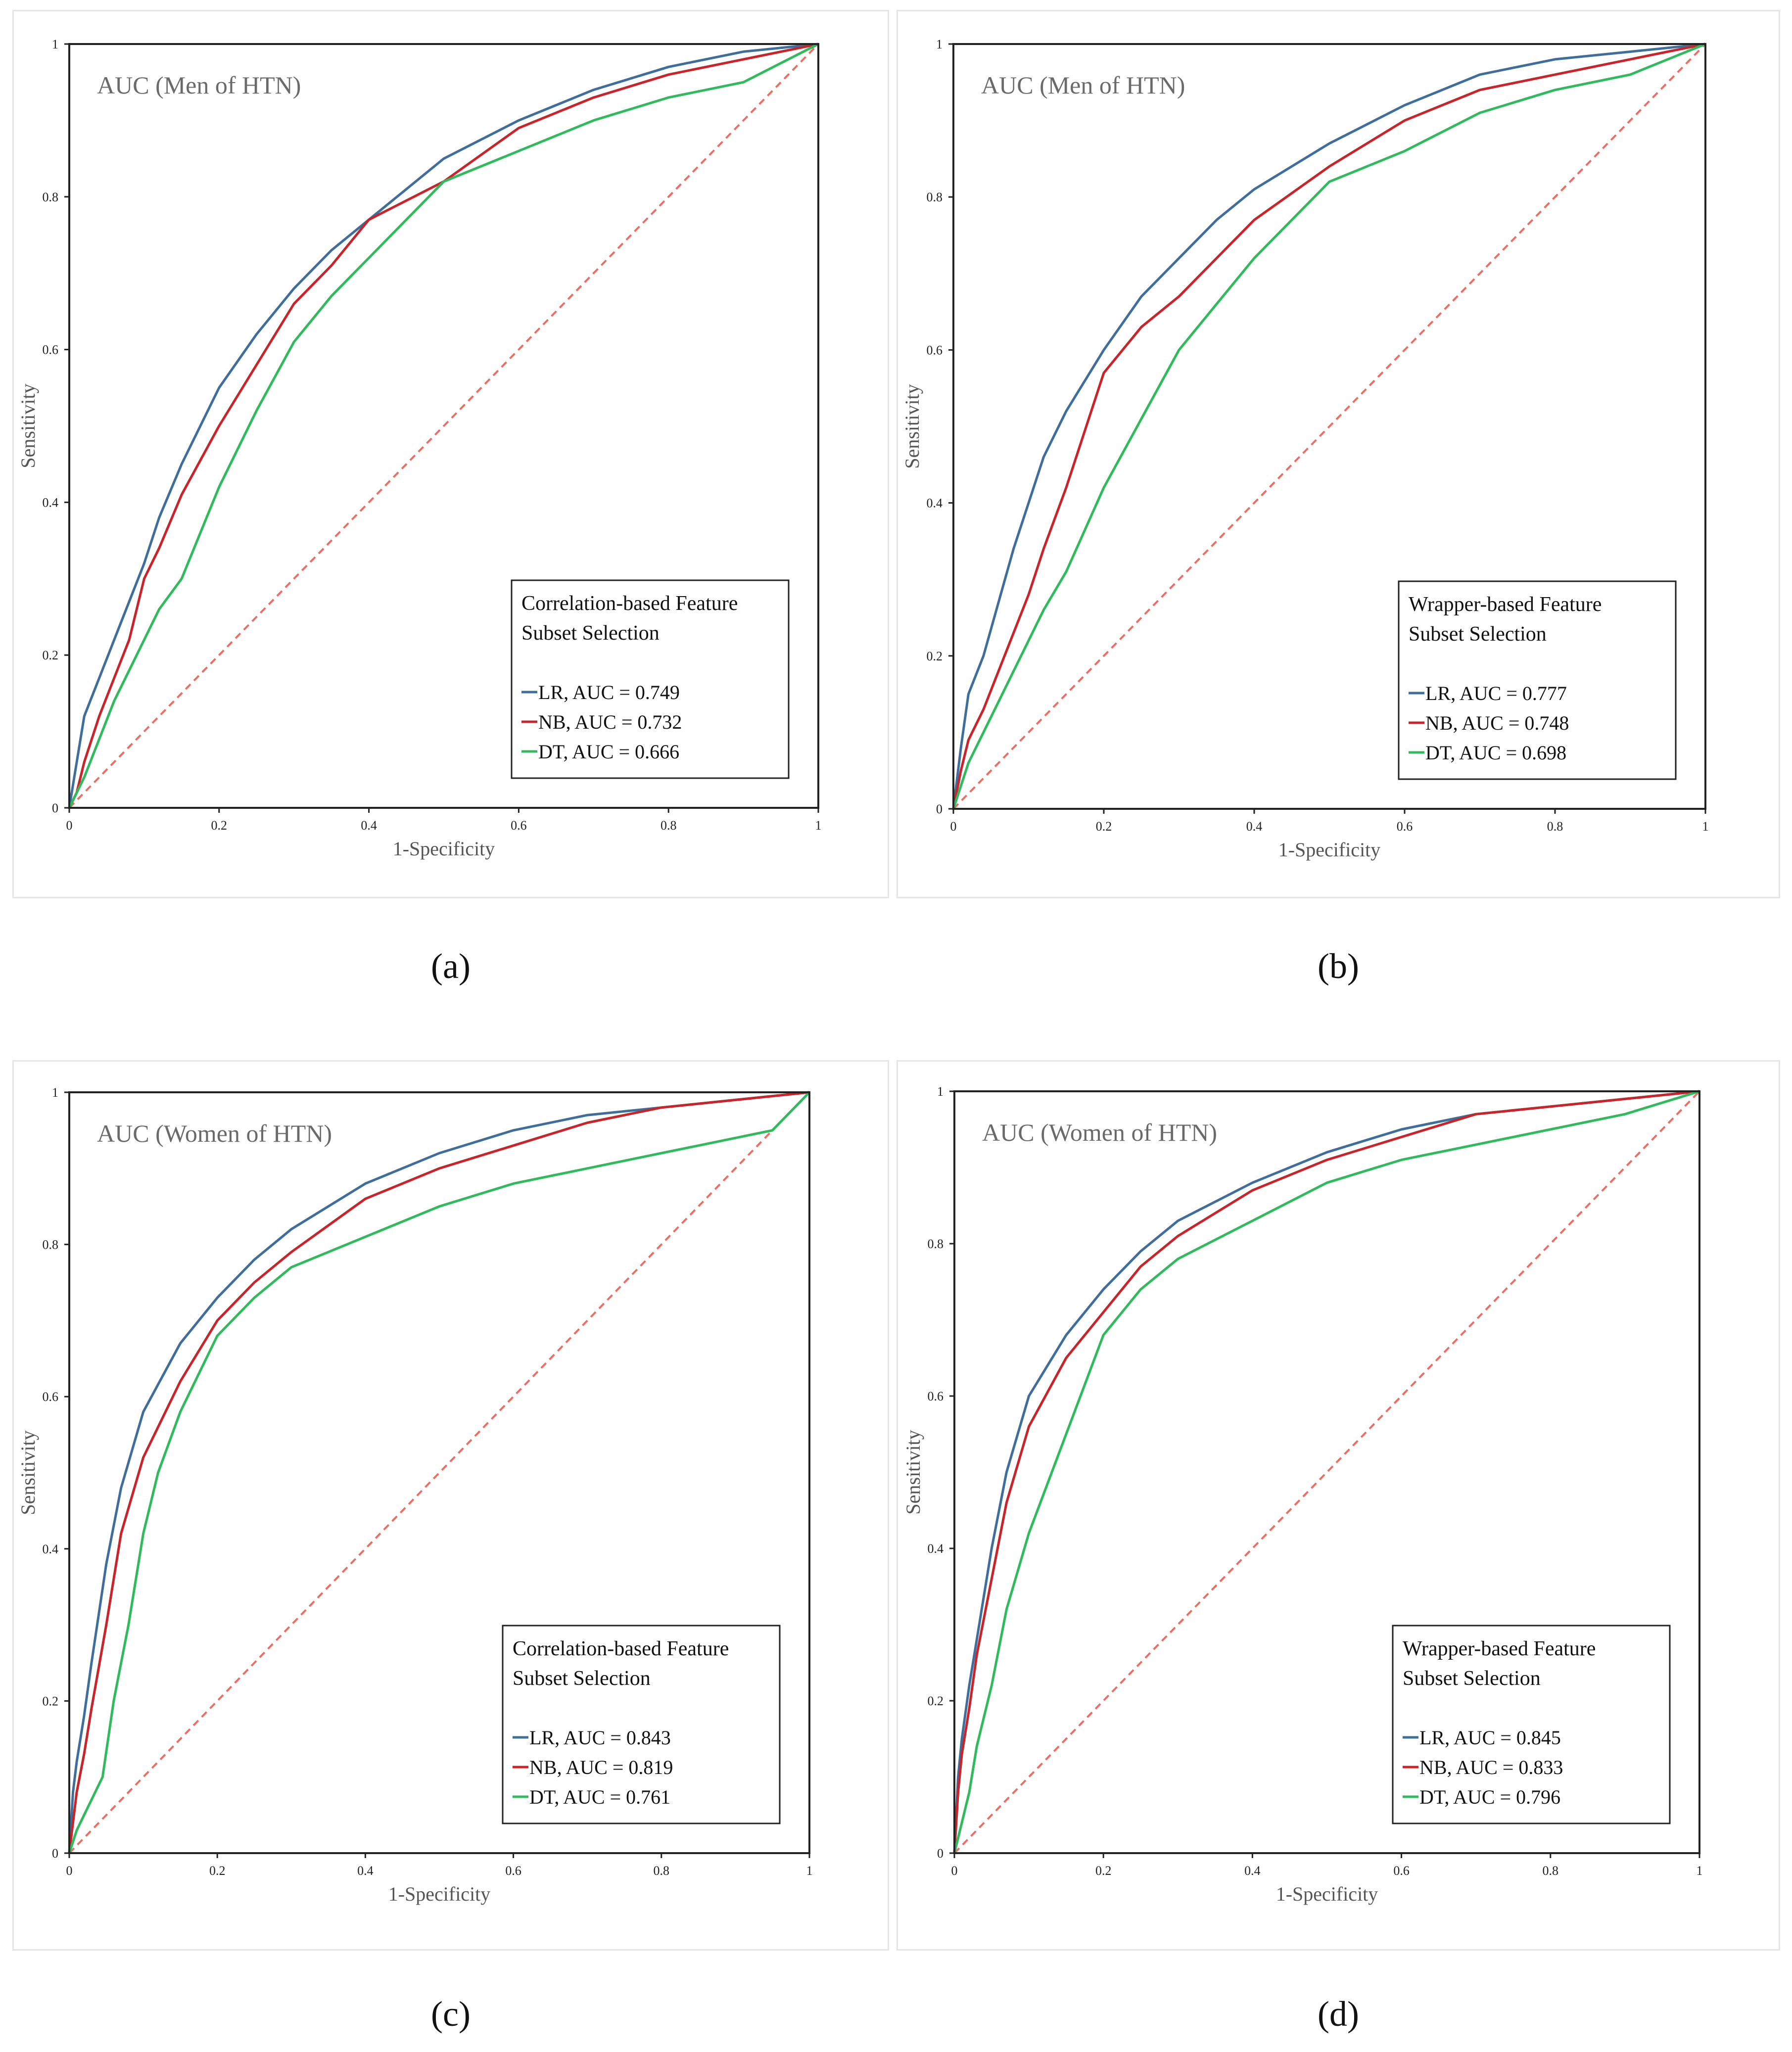 The image size is (1792, 2052). Describe the element at coordinates (451, 966) in the screenshot. I see `caption-a: (a)` at that location.